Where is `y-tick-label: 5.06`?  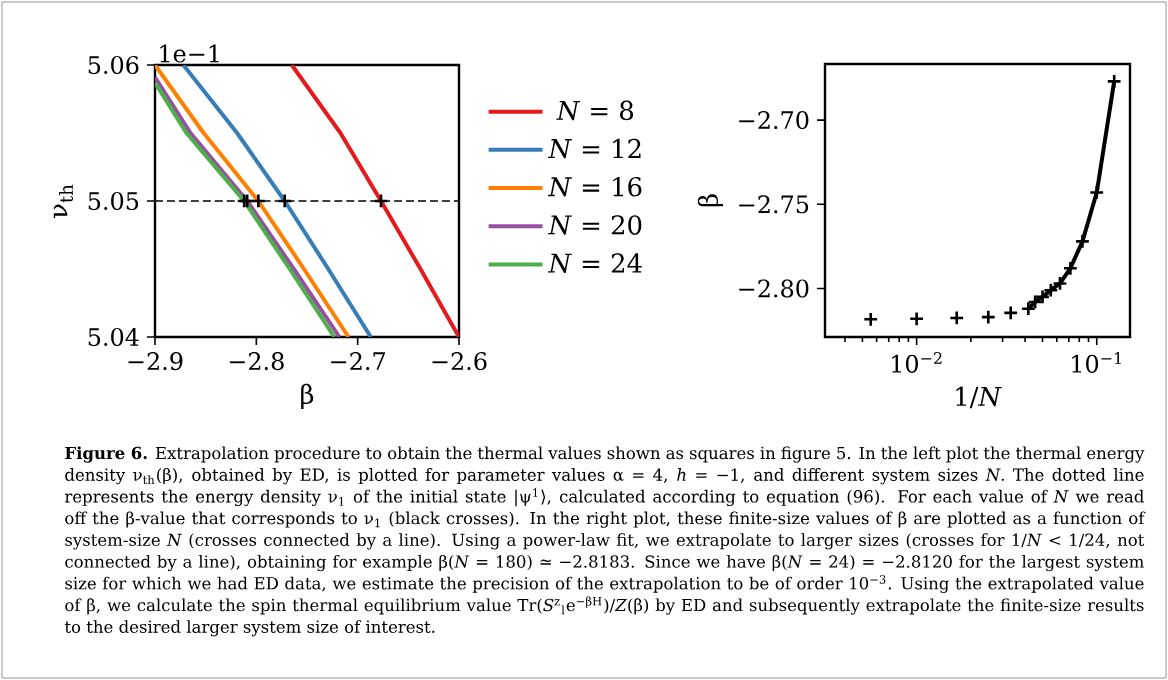 y-tick-label: 5.06 is located at coordinates (113, 65).